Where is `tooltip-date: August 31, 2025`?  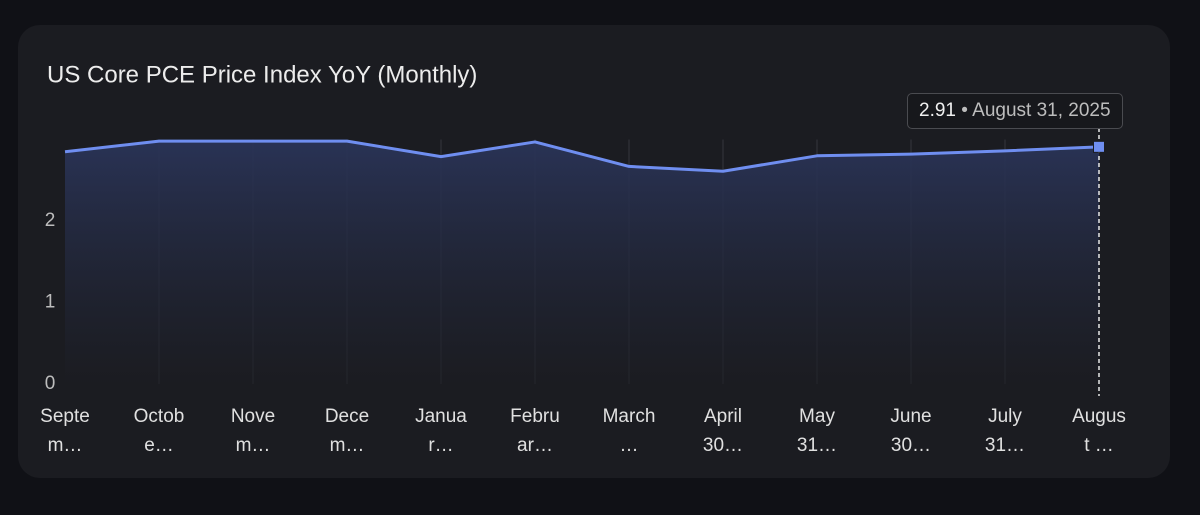
tooltip-date: August 31, 2025 is located at coordinates (1041, 110).